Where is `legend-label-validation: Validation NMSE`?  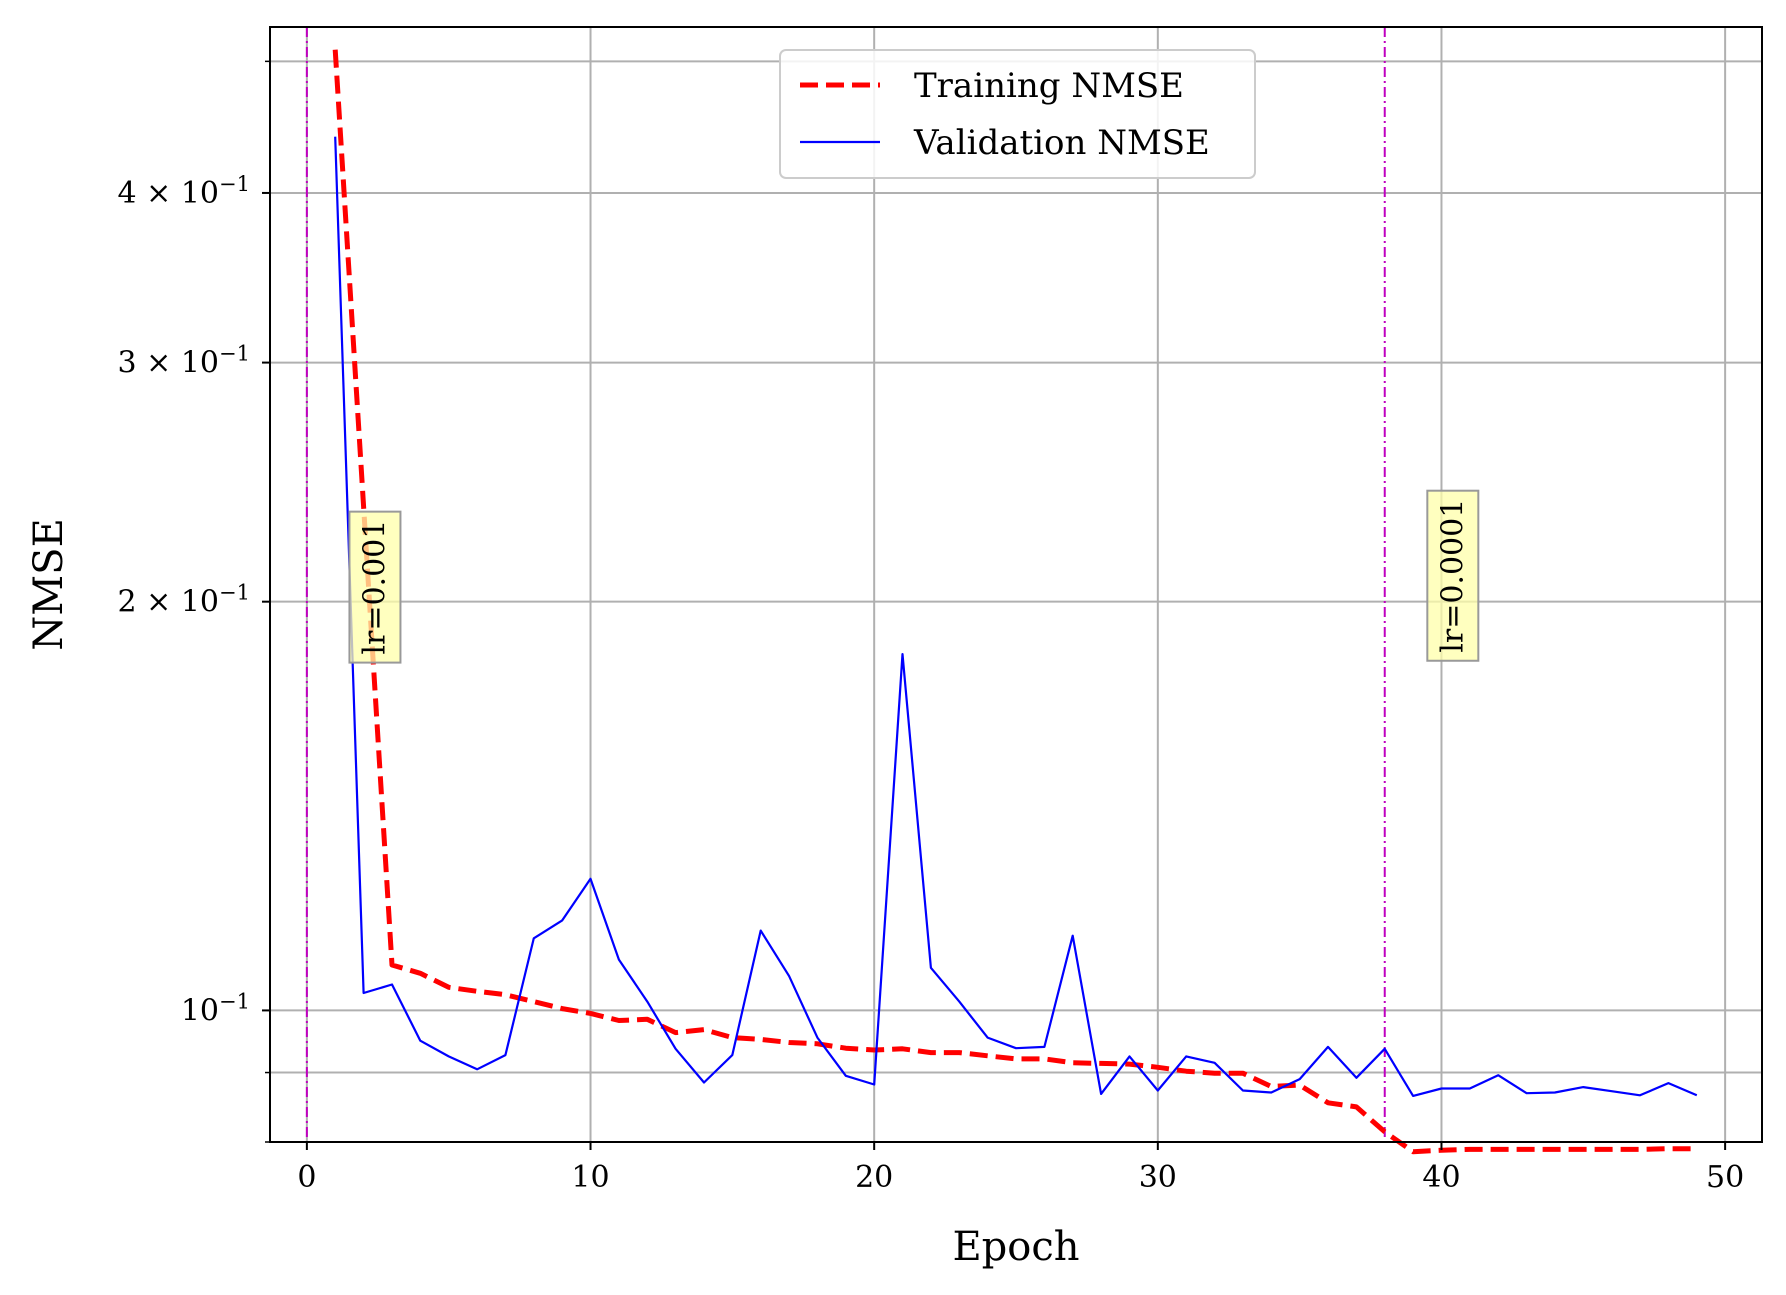 legend-label-validation: Validation NMSE is located at coordinates (1061, 143).